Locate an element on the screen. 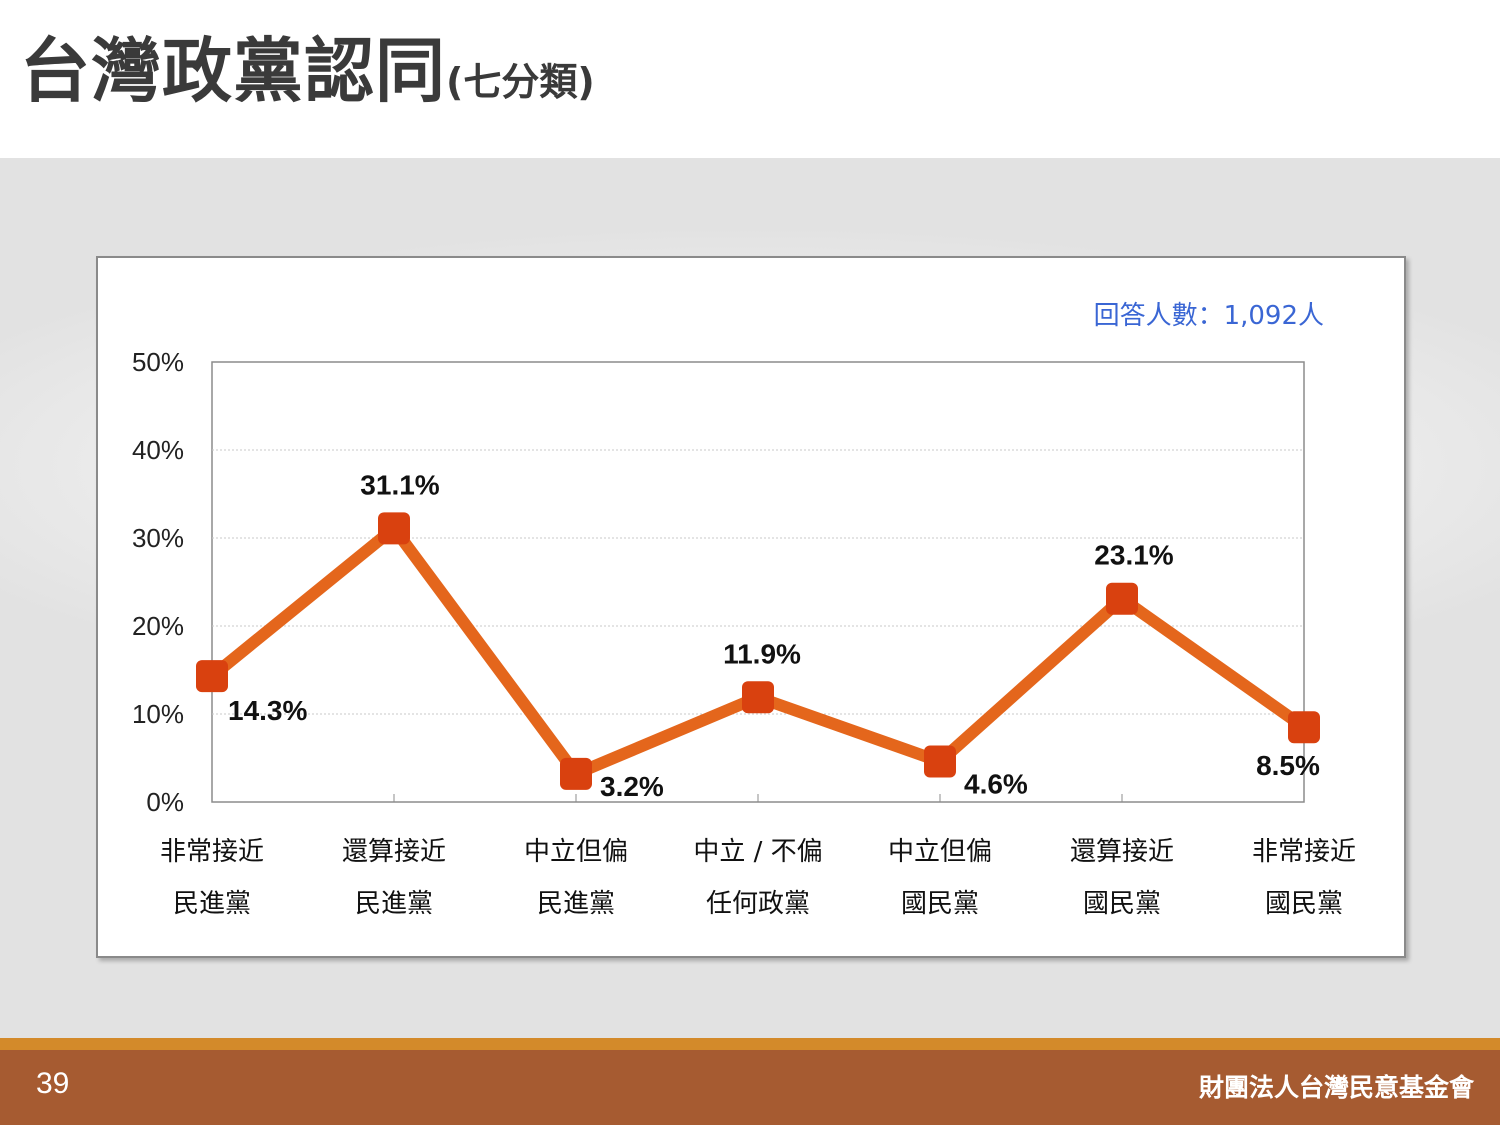  data-label: 8.5% is located at coordinates (1288, 765).